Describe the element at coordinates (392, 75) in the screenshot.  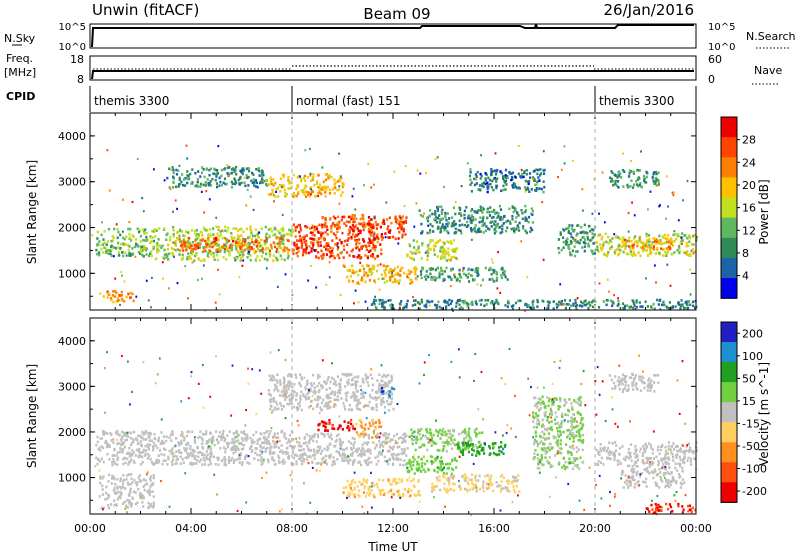
I see `freq-line` at that location.